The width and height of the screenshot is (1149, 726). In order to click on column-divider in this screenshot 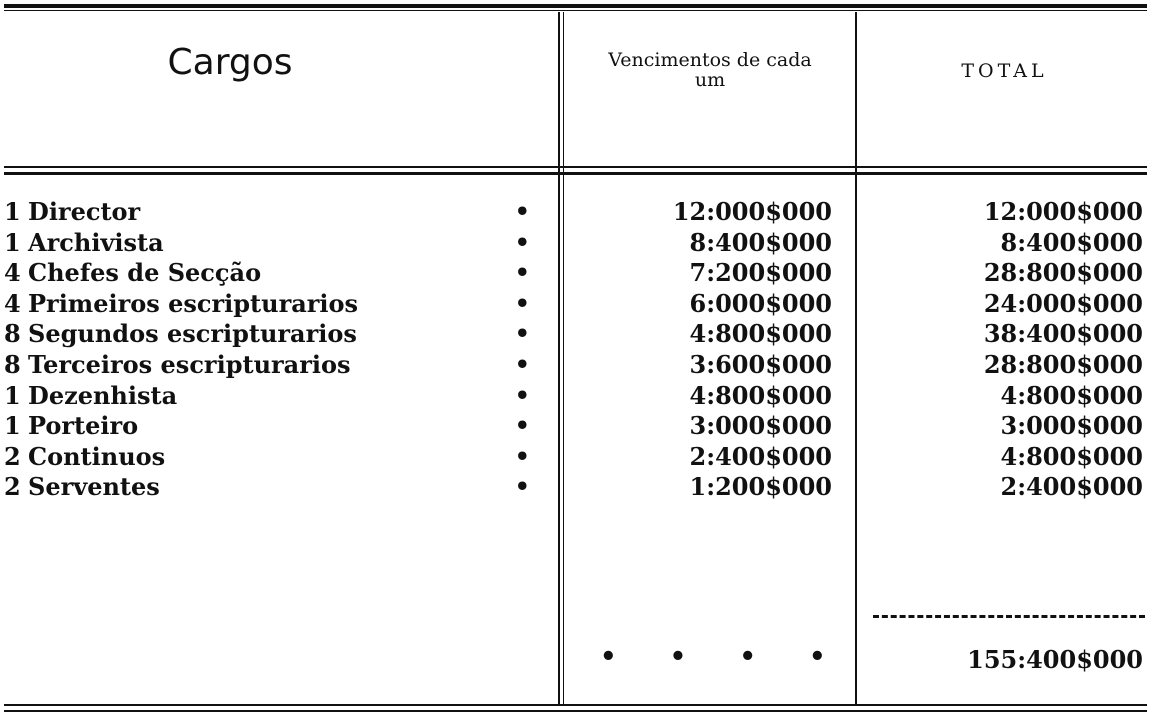, I will do `click(559, 358)`.